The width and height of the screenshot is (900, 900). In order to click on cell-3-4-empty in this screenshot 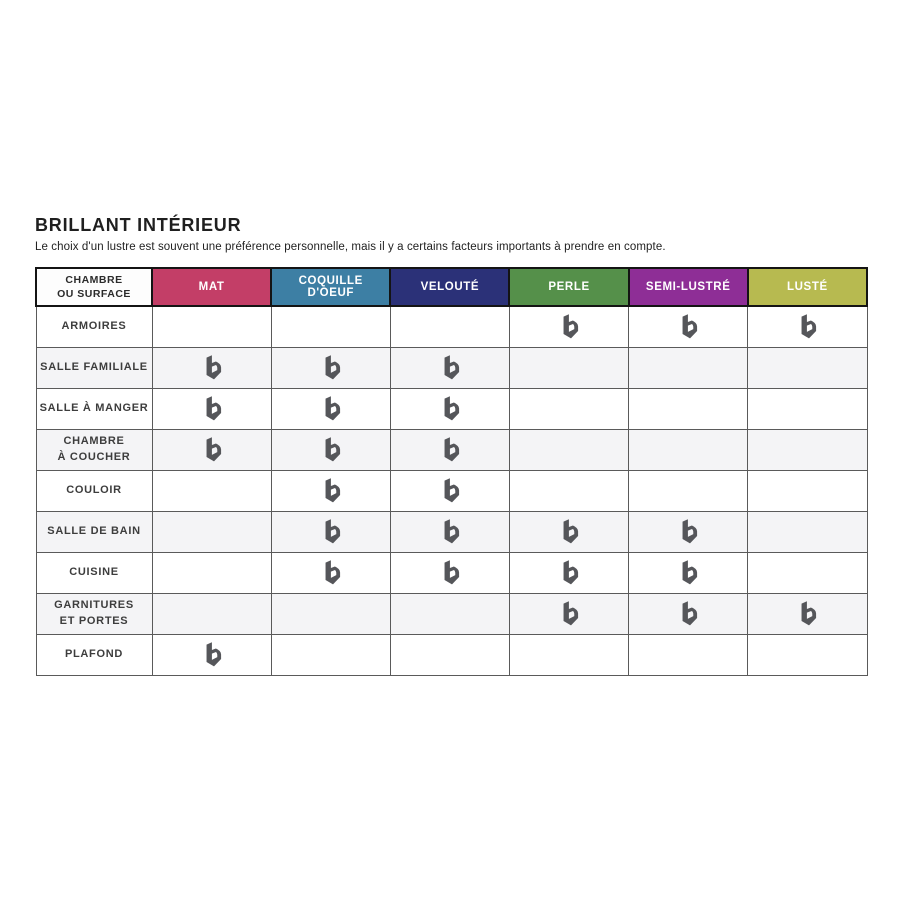, I will do `click(688, 449)`.